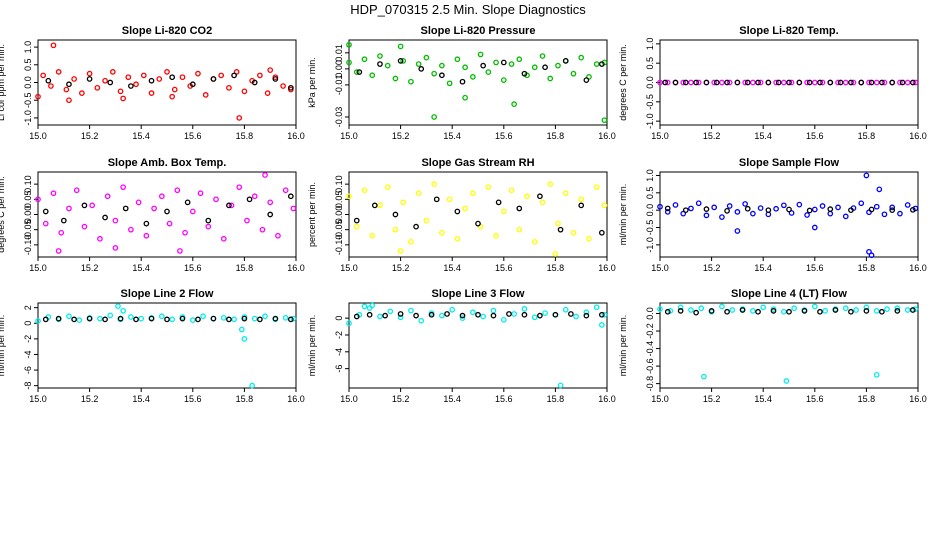 The width and height of the screenshot is (936, 540). What do you see at coordinates (28, 200) in the screenshot?
I see `y-tick-label: 0.05` at bounding box center [28, 200].